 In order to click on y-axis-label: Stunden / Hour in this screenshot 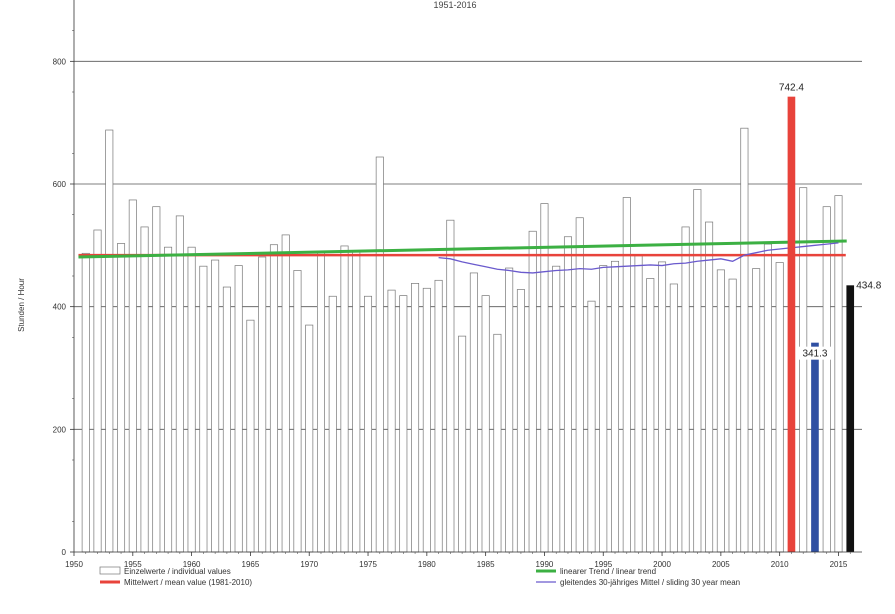, I will do `click(21, 305)`.